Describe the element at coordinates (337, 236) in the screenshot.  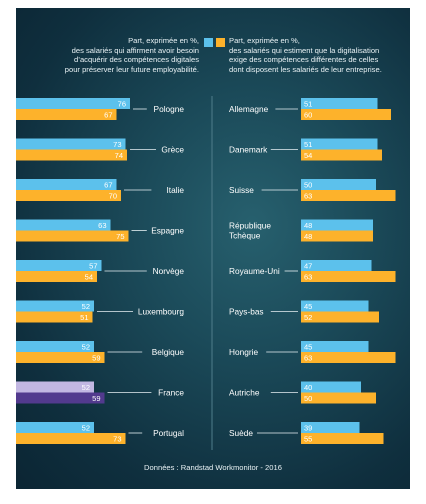
I see `bar-orange-republique-tcheque` at that location.